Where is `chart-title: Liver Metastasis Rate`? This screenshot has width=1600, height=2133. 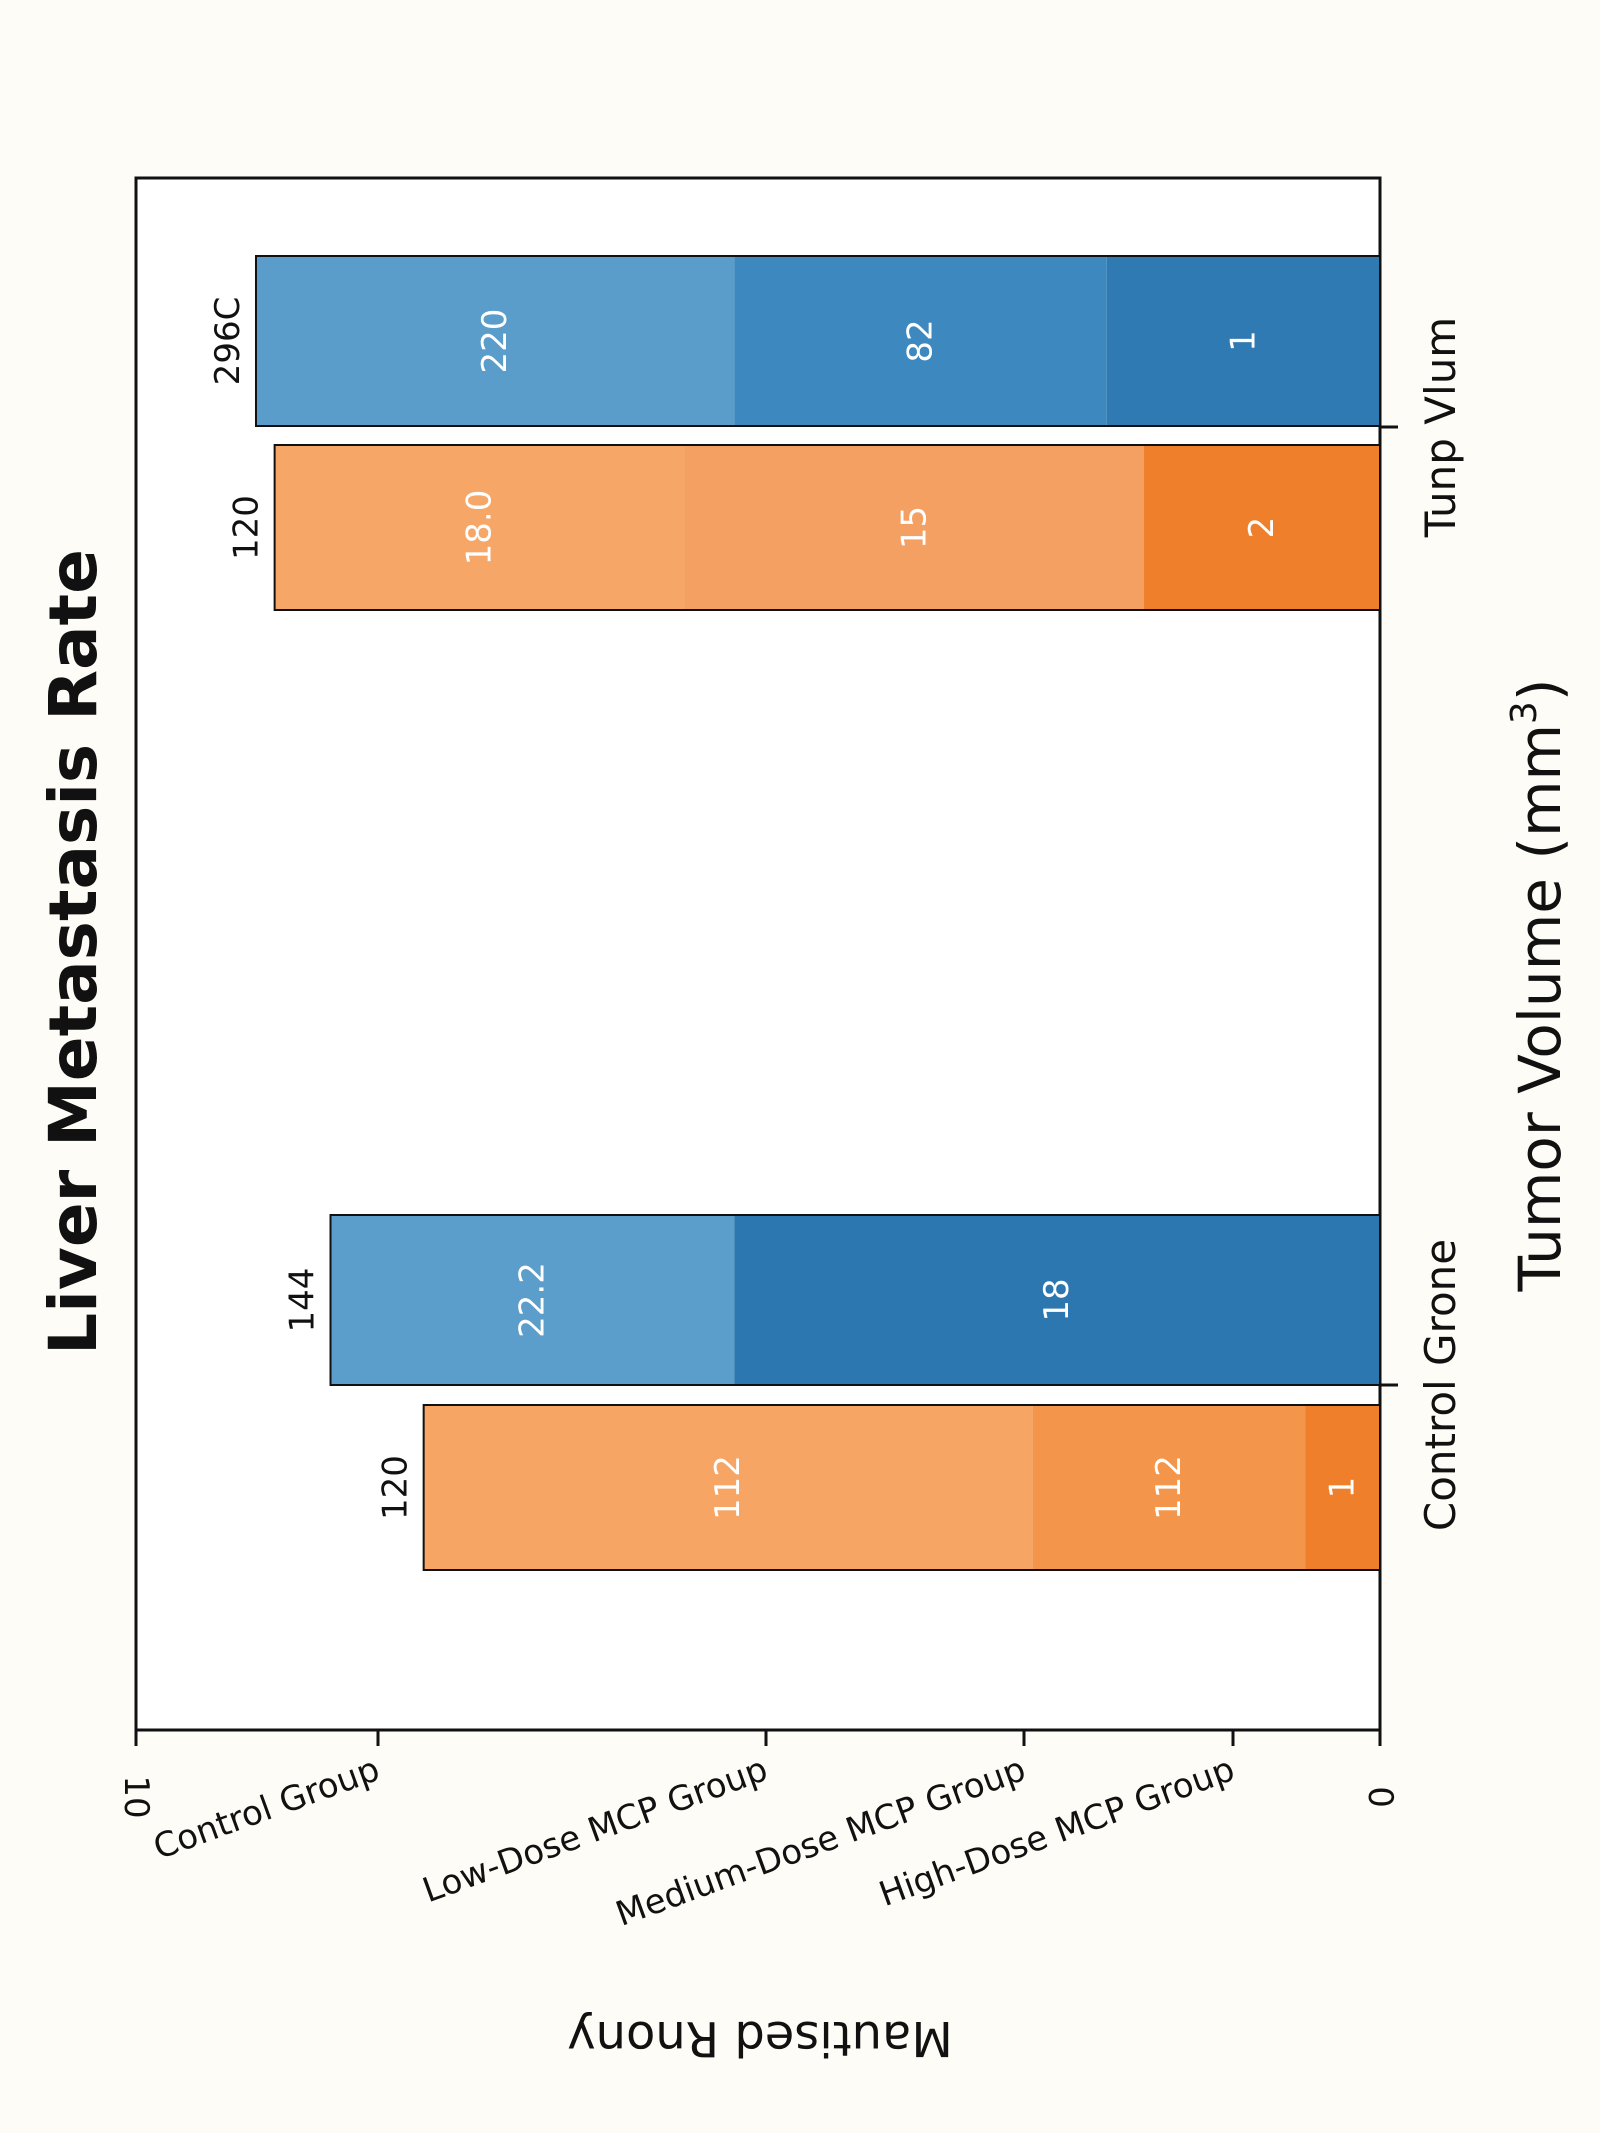 chart-title: Liver Metastasis Rate is located at coordinates (73, 952).